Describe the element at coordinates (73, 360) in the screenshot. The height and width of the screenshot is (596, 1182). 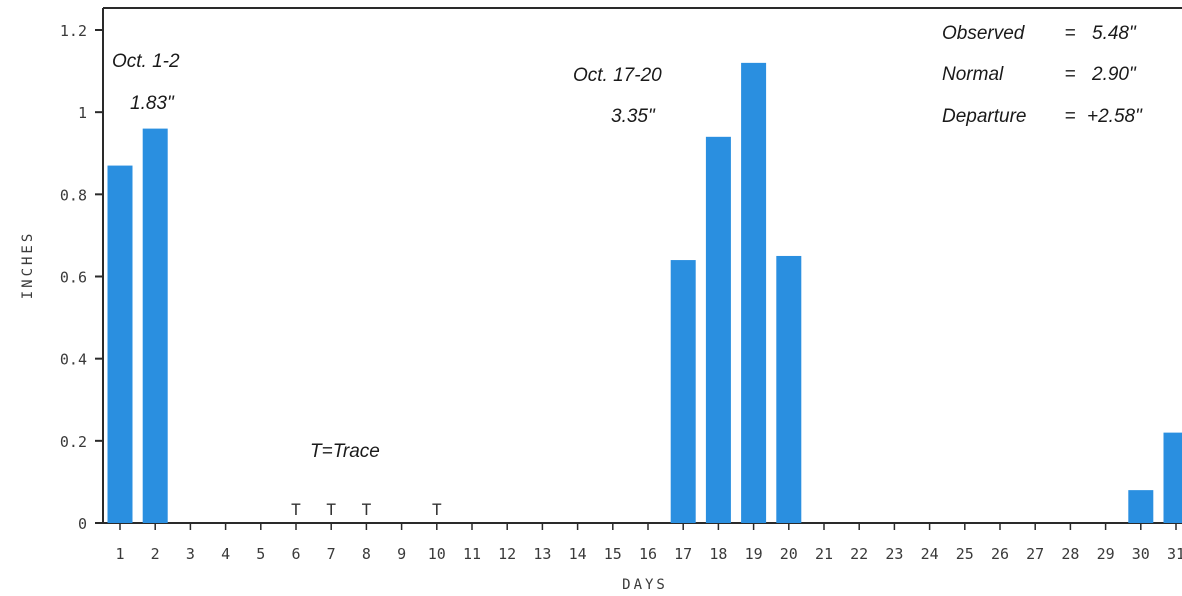
I see `y-tick-label: 0.4` at that location.